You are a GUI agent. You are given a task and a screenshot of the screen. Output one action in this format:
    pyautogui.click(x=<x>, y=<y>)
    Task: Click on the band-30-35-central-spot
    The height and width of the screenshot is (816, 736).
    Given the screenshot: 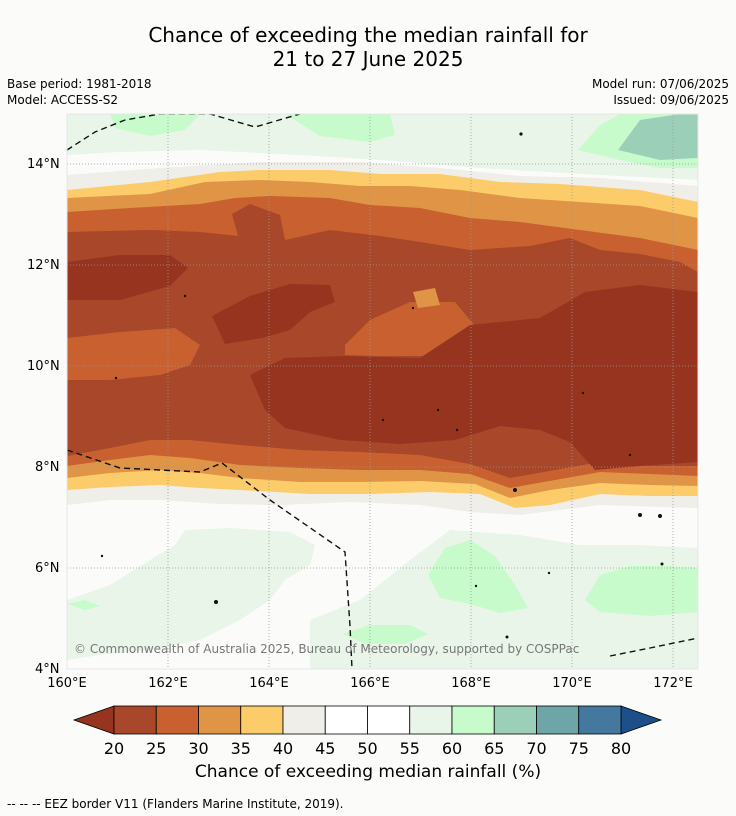 What is the action you would take?
    pyautogui.click(x=426, y=298)
    